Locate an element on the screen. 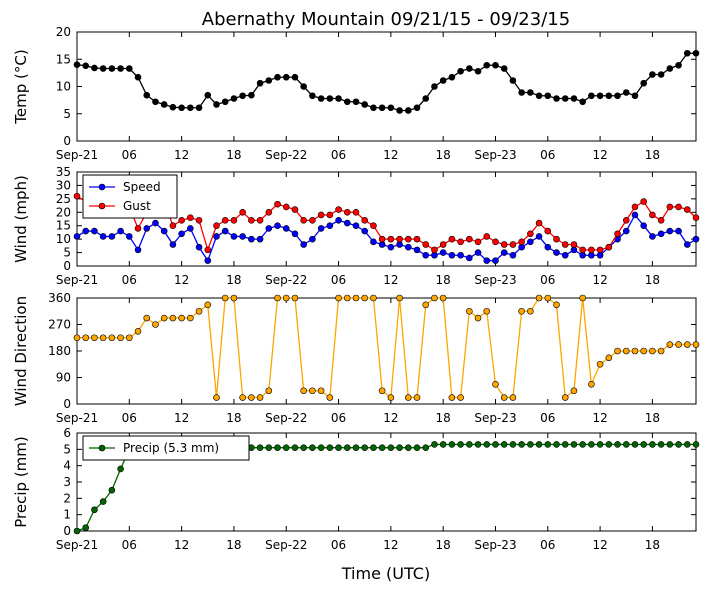  y-tick-label: 270 is located at coordinates (59, 325).